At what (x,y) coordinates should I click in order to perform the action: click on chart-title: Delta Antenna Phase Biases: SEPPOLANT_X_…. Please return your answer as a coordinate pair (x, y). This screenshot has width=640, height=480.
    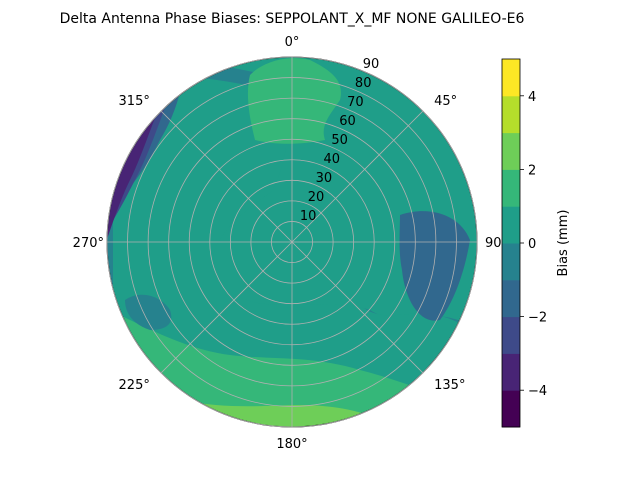
    Looking at the image, I should click on (292, 19).